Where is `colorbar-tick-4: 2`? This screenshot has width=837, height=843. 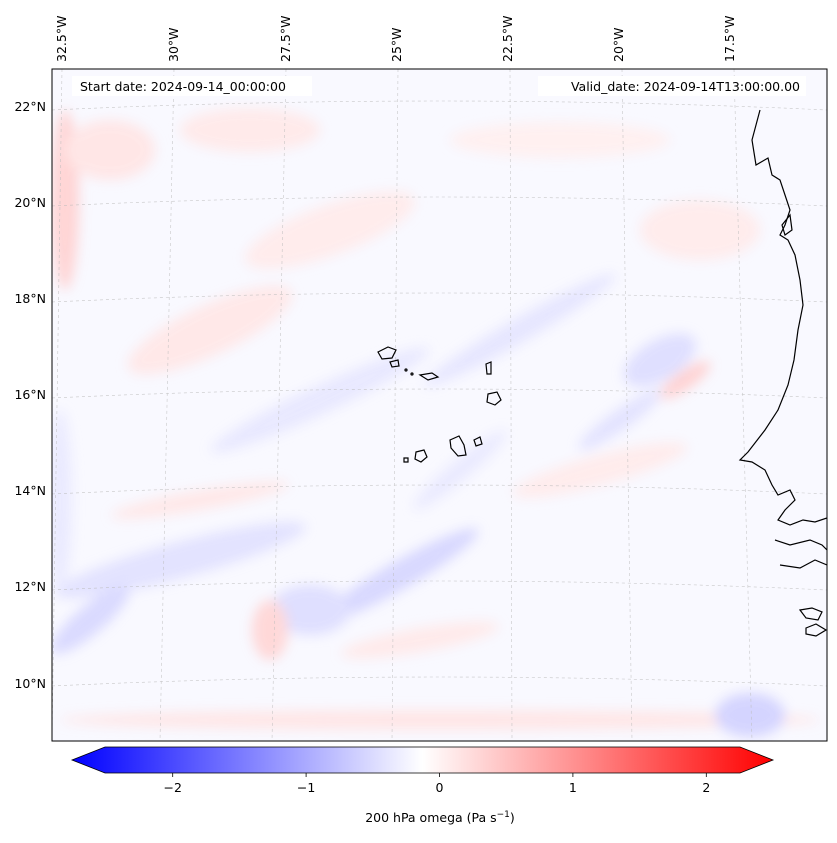
colorbar-tick-4: 2 is located at coordinates (706, 787).